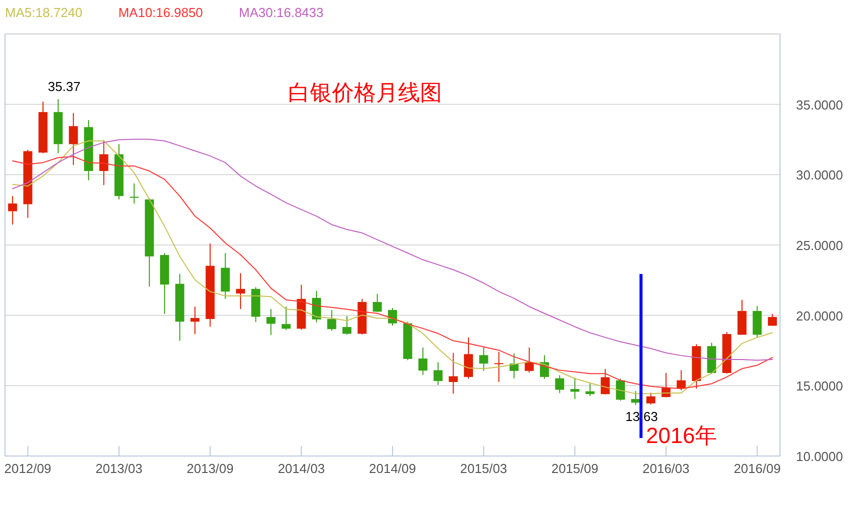 The height and width of the screenshot is (529, 849). What do you see at coordinates (392, 468) in the screenshot?
I see `x-tick-label: 2014/09` at bounding box center [392, 468].